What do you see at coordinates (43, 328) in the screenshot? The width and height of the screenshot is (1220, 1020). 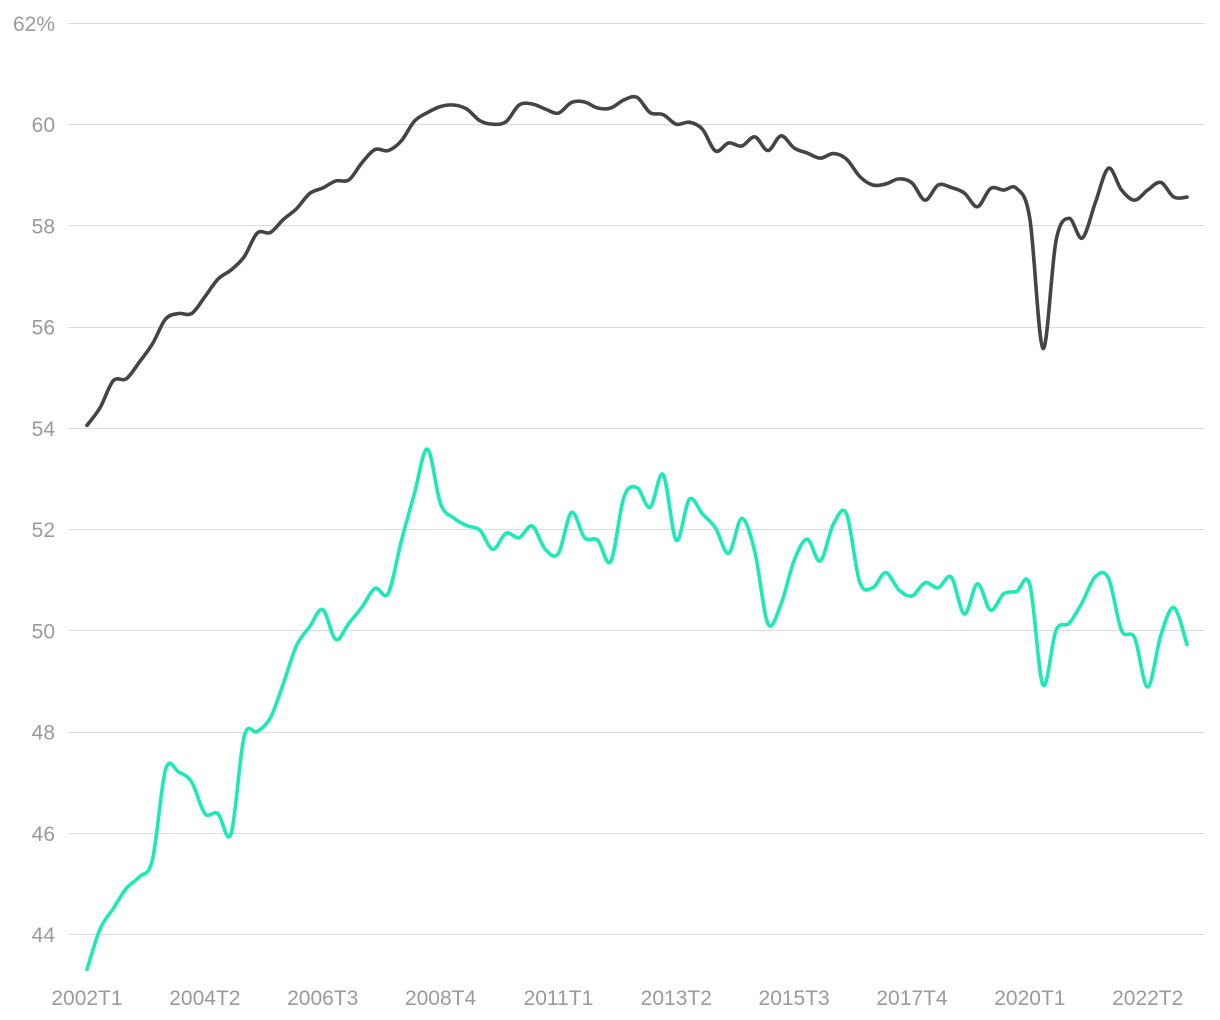 I see `y-tick-label: 56` at bounding box center [43, 328].